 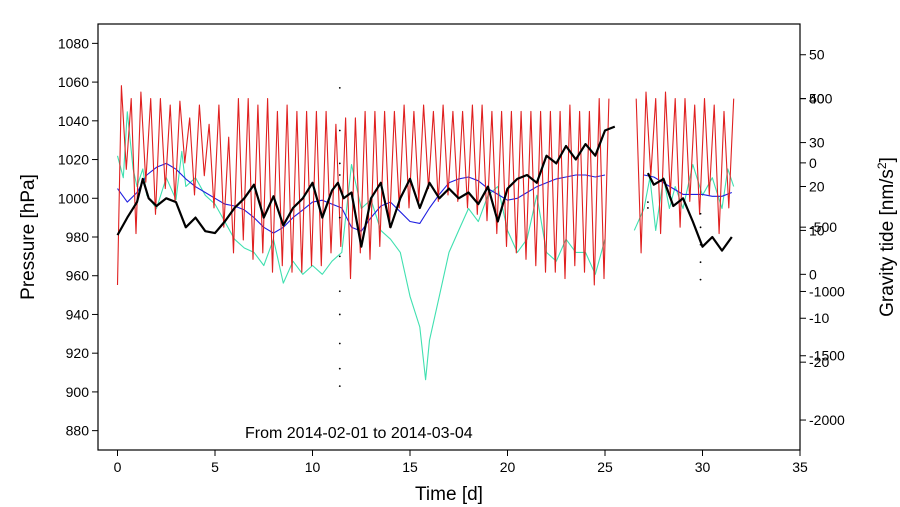 What do you see at coordinates (78, 392) in the screenshot?
I see `y-tick-label-left-900: 900` at bounding box center [78, 392].